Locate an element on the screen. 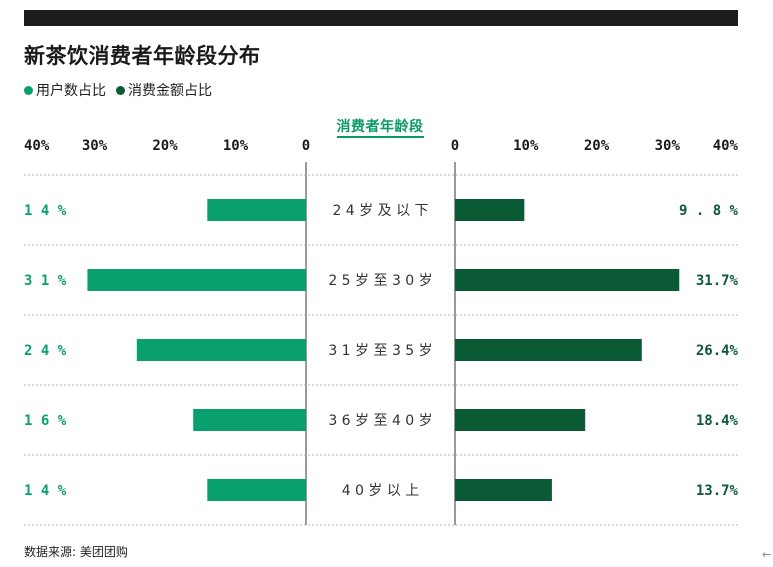  spend-share-value-label: 18.4% is located at coordinates (717, 421).